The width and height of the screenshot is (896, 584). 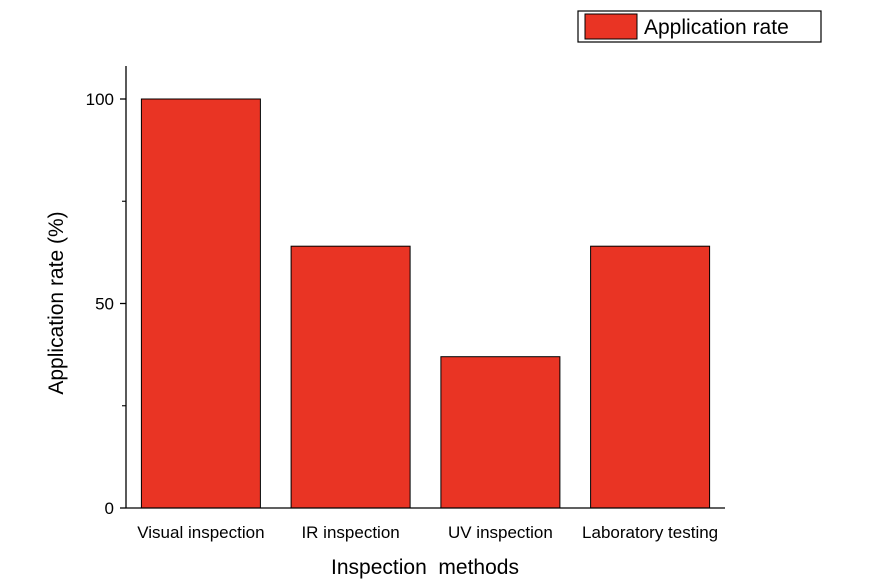 I want to click on y-tick-label: 50, so click(x=104, y=304).